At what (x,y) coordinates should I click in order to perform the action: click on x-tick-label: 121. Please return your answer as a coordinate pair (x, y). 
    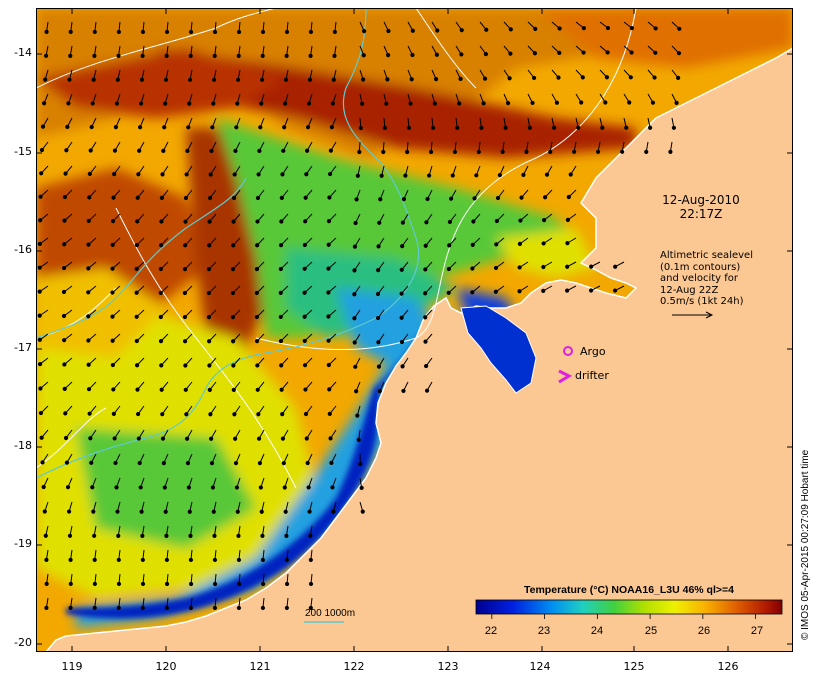
    Looking at the image, I should click on (260, 666).